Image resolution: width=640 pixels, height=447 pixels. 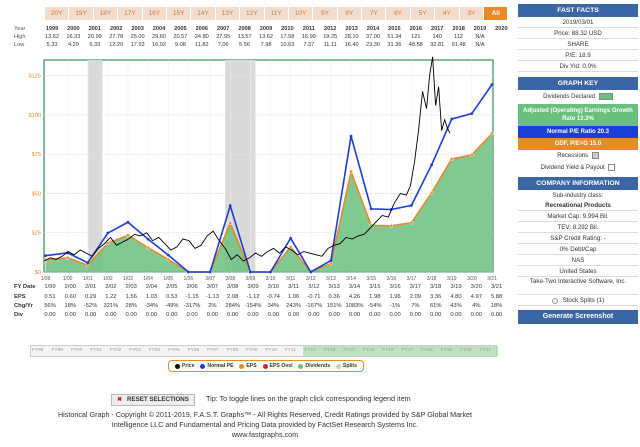 I want to click on eps-cell: 2.09, so click(x=415, y=297).